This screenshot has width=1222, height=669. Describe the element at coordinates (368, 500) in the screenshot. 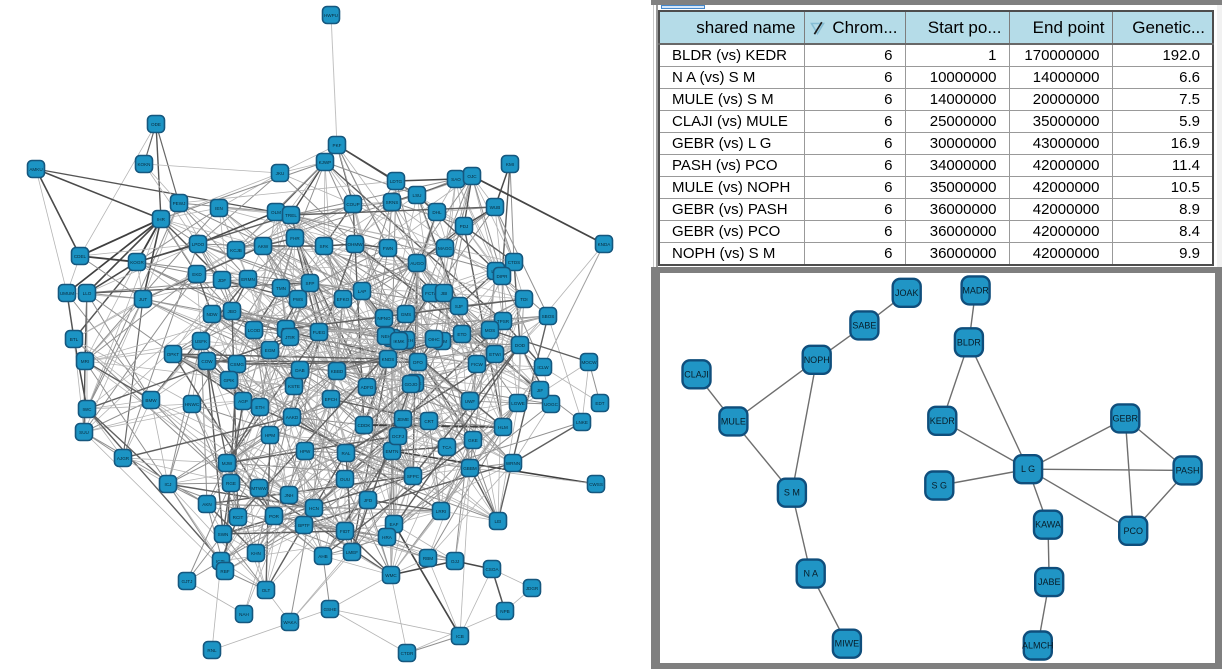

I see `svg-text: JFD` at that location.